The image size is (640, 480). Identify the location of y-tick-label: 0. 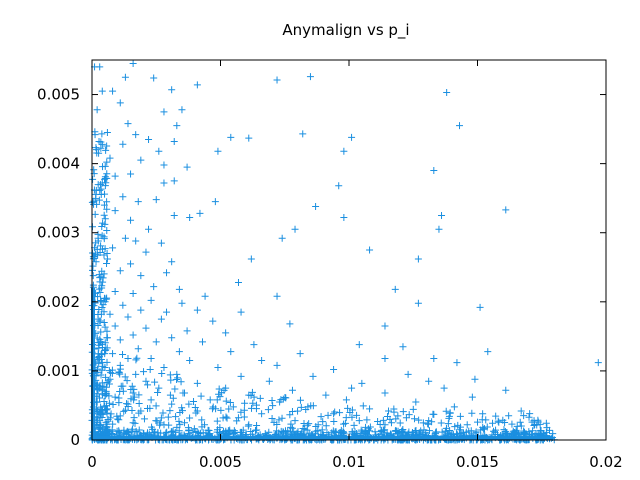
(75, 440).